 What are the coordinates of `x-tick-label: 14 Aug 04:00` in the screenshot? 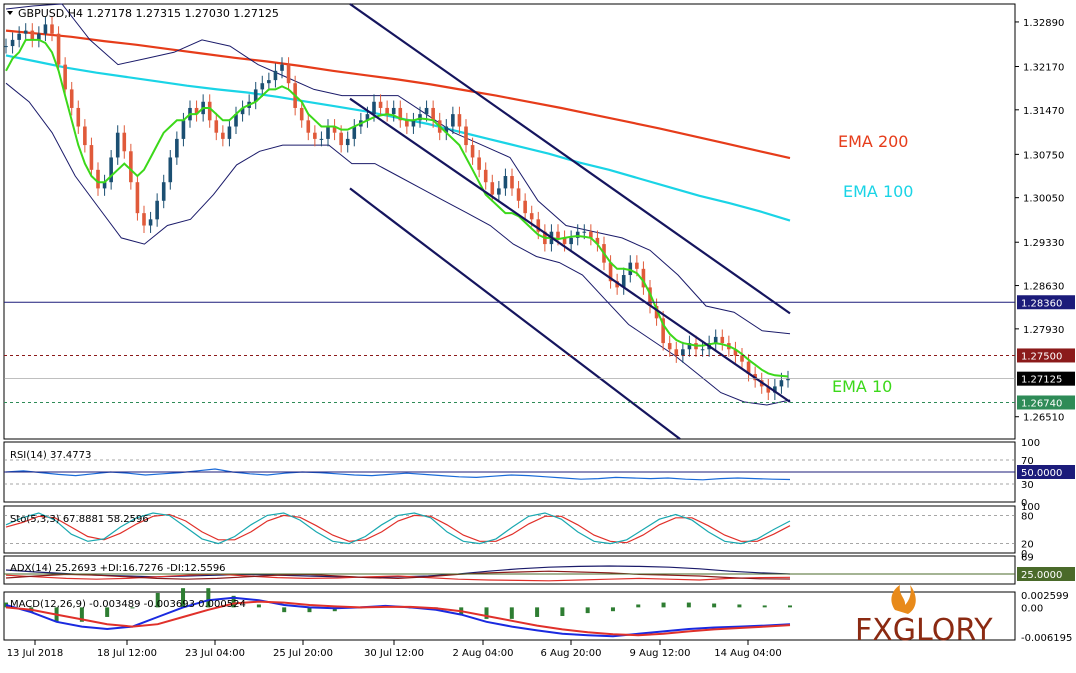 It's located at (747, 653).